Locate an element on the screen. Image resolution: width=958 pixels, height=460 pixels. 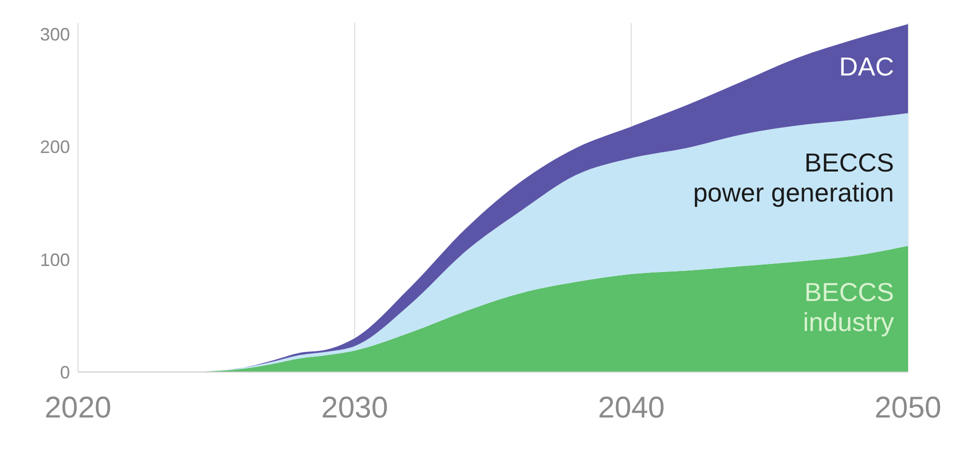
series-label: DAC is located at coordinates (866, 66).